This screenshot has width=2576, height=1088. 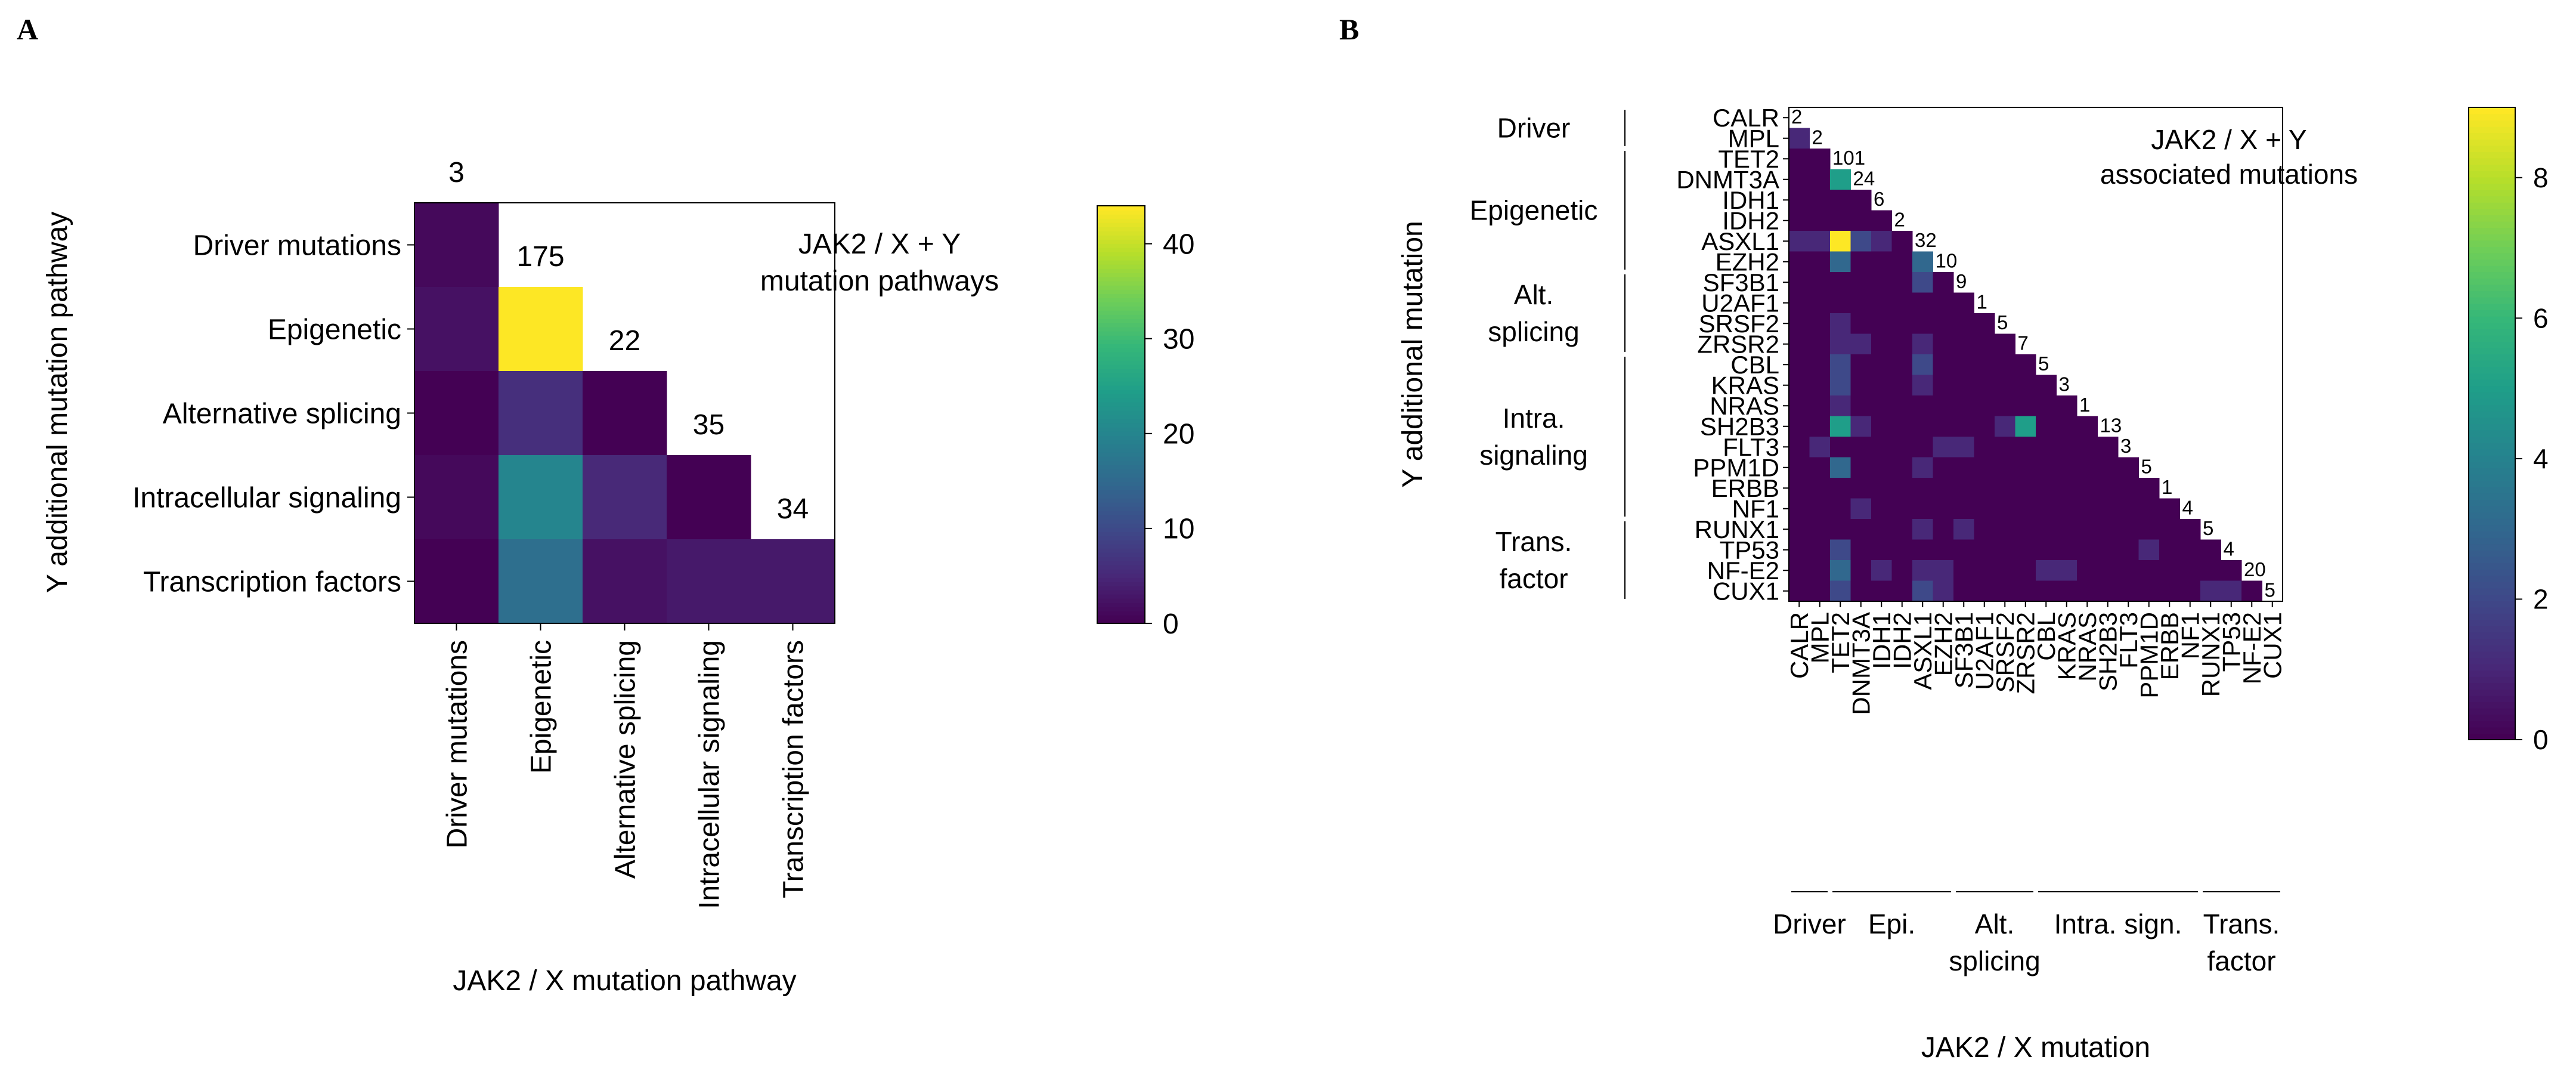 What do you see at coordinates (1841, 447) in the screenshot?
I see `heatmap-cell-flt3-tet2` at bounding box center [1841, 447].